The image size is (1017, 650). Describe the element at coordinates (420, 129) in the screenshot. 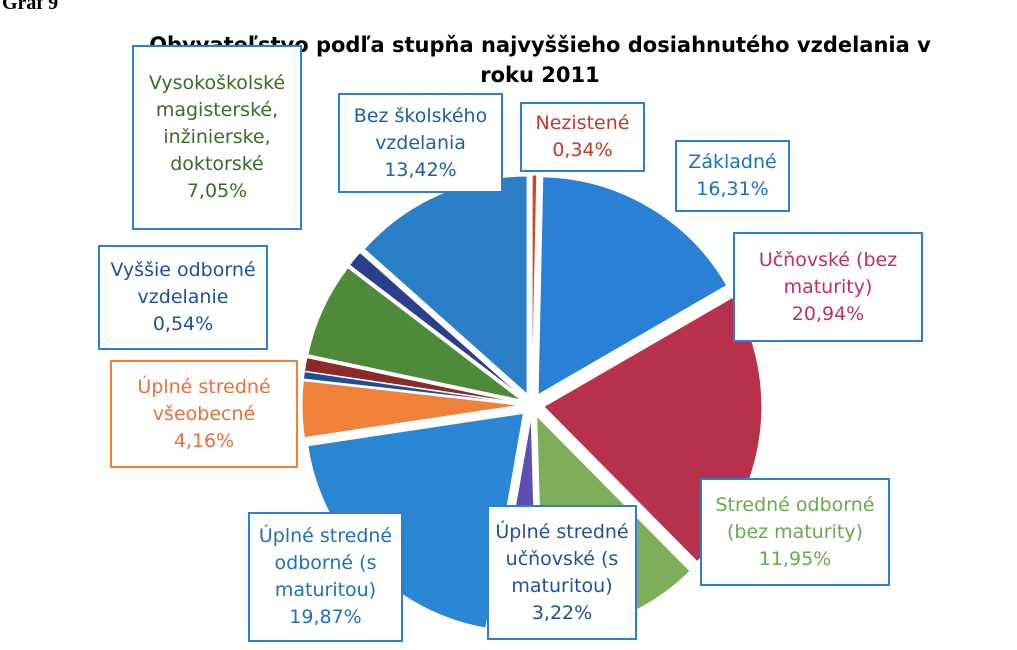

I see `category-label: Bez školského vzdelania` at that location.